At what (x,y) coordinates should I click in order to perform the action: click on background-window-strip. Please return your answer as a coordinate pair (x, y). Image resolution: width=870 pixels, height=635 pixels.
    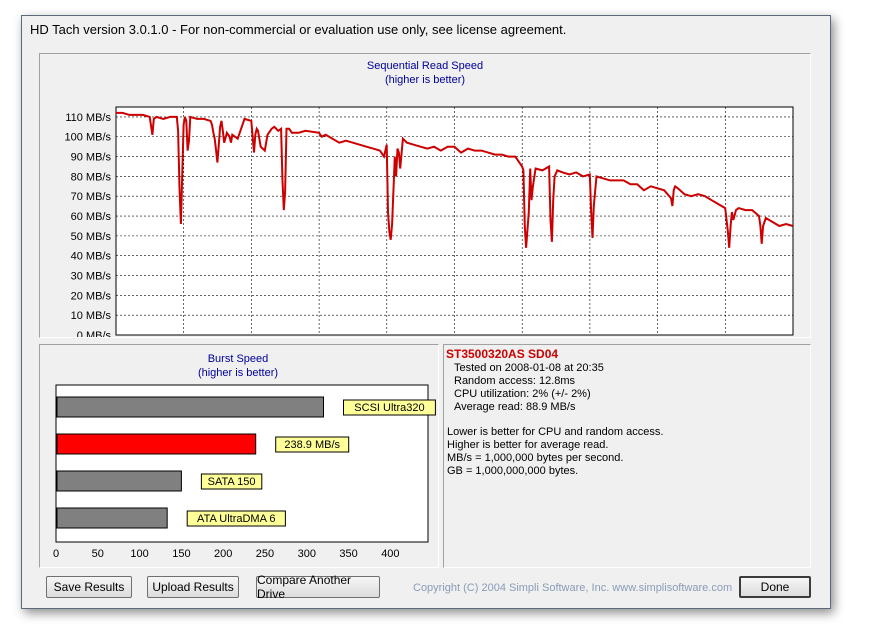
    Looking at the image, I should click on (435, 7).